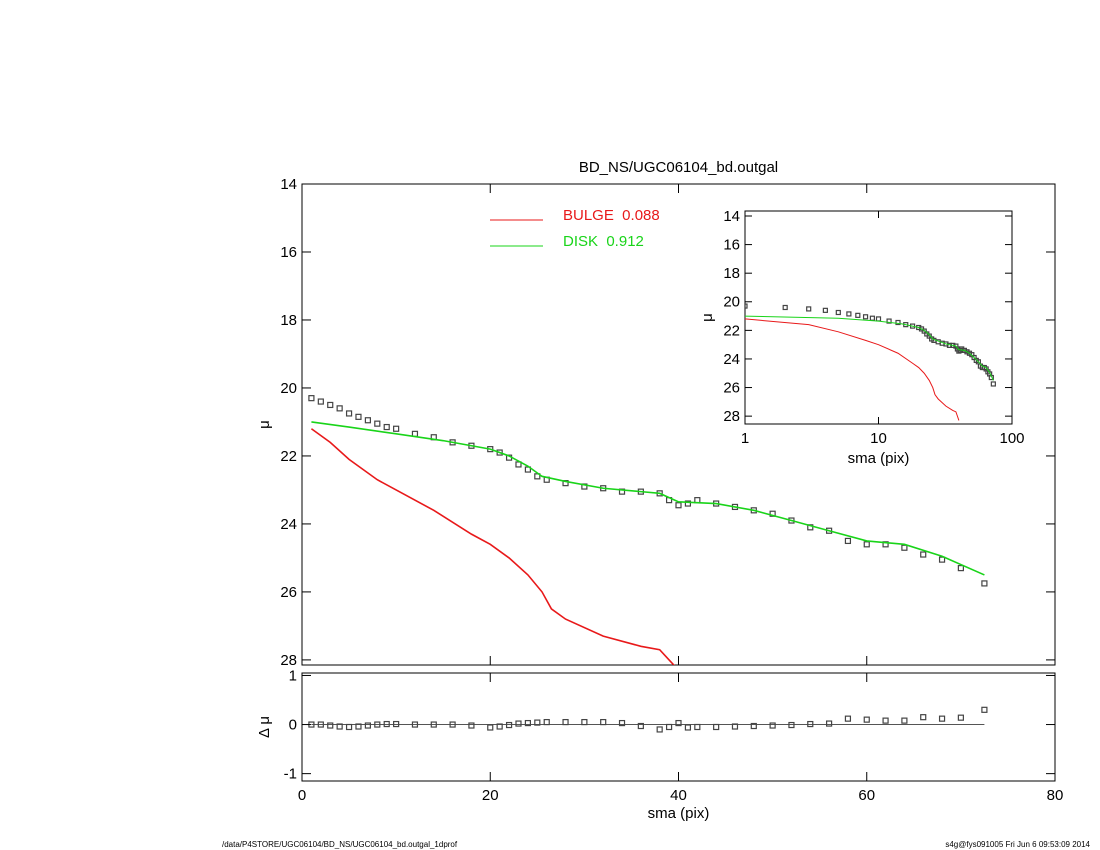 Image resolution: width=1100 pixels, height=850 pixels. I want to click on y-axis-label: Δ μ, so click(264, 727).